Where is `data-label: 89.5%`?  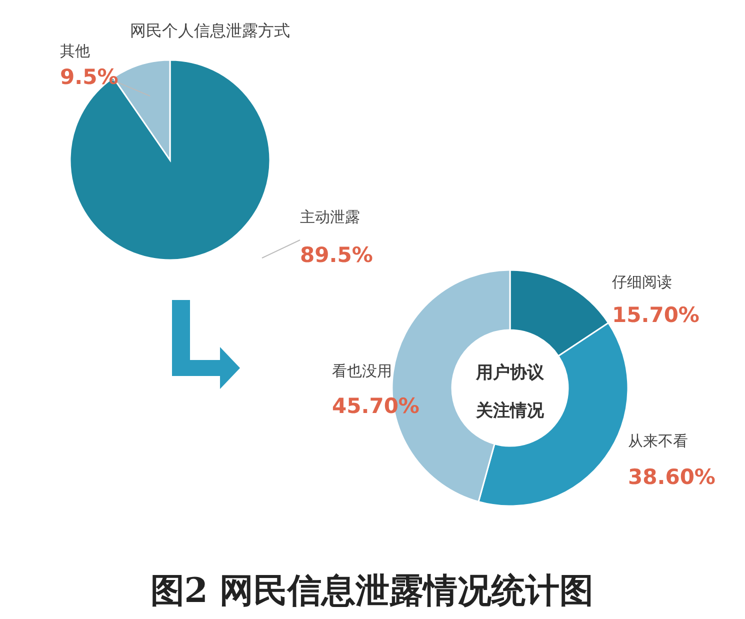
data-label: 89.5% is located at coordinates (336, 255).